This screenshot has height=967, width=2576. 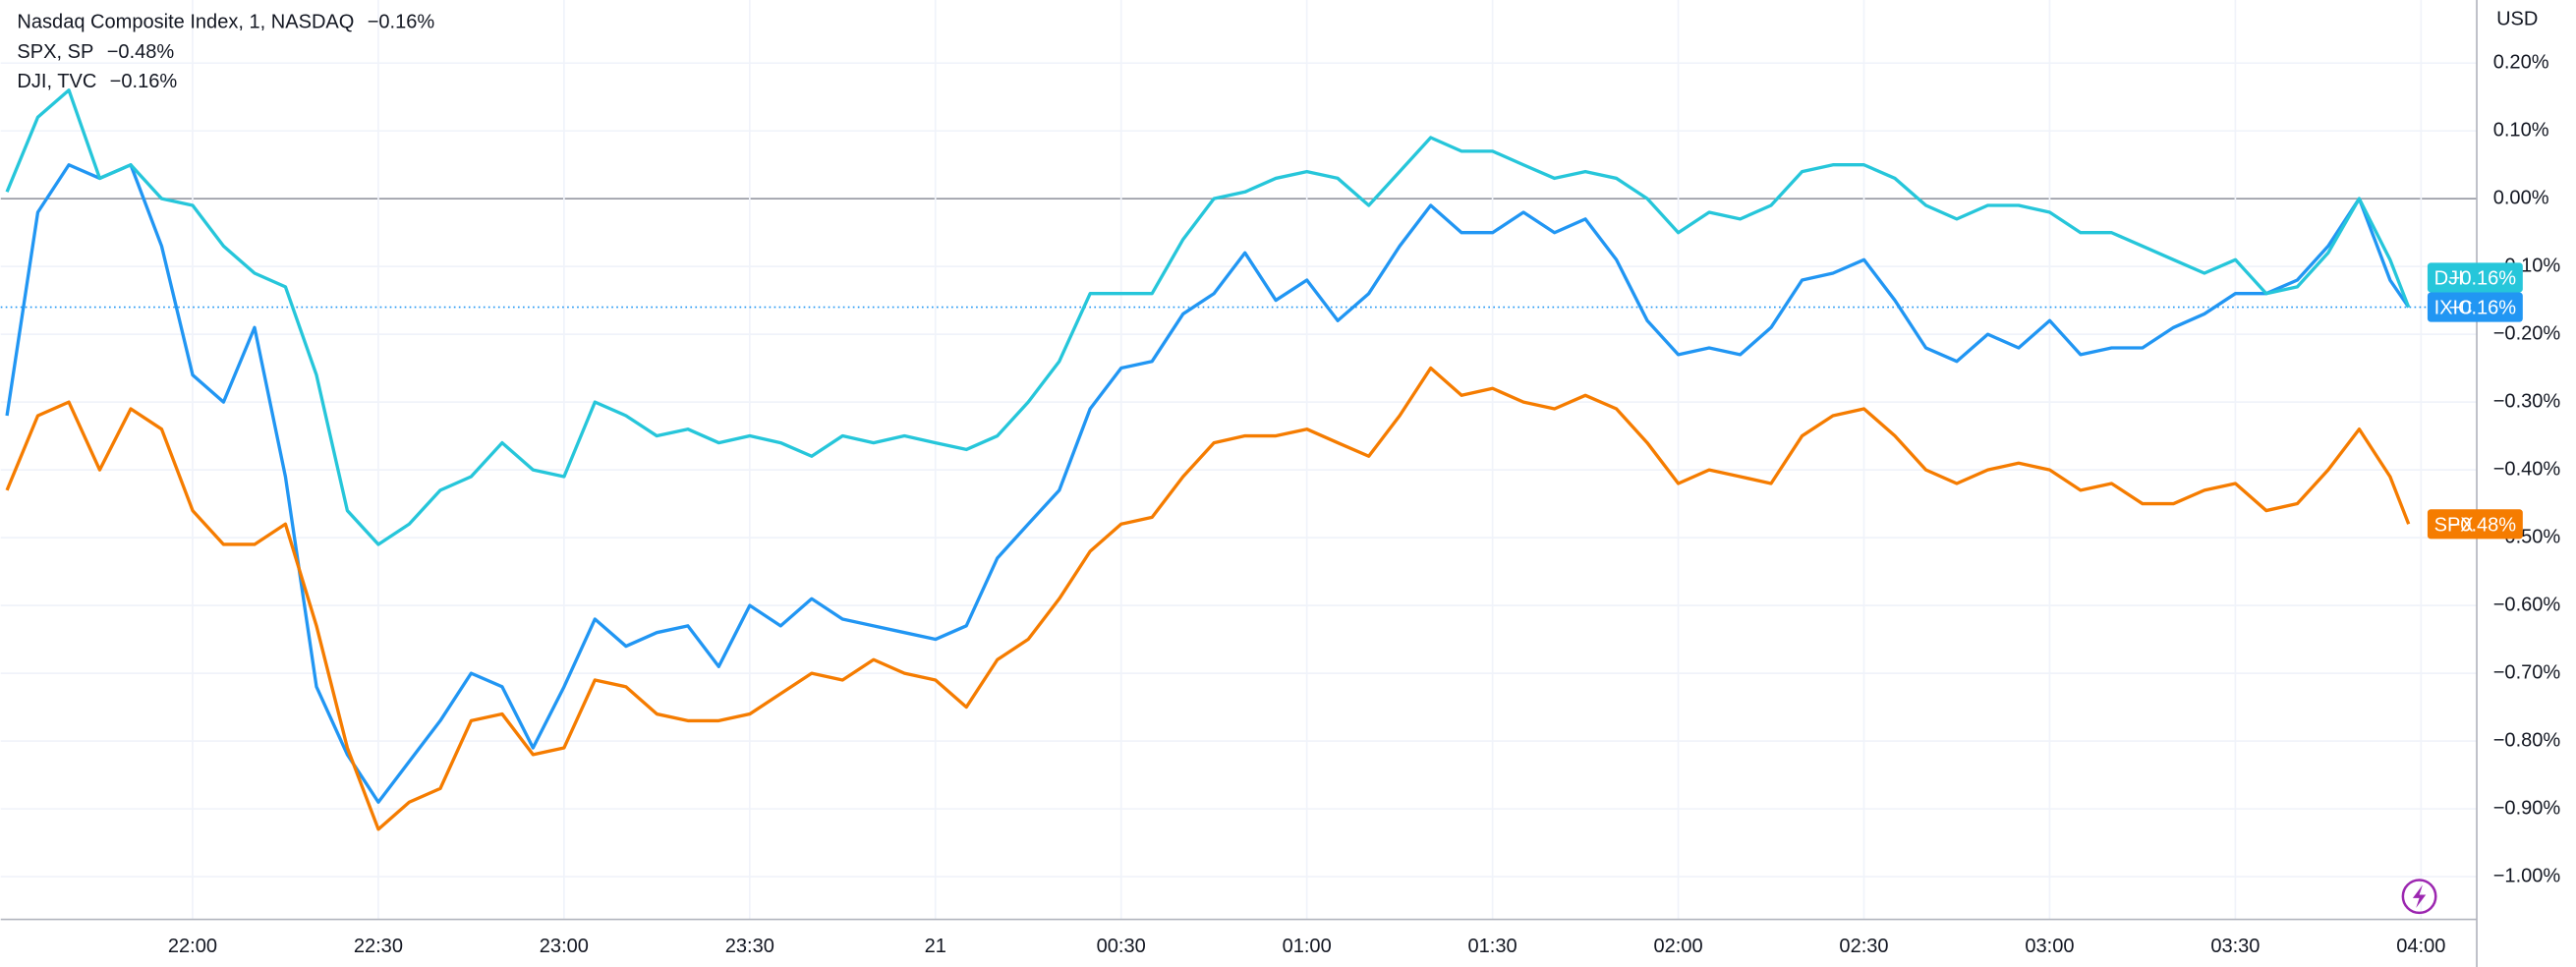 I want to click on y-tick-label: 0.20%, so click(x=2521, y=62).